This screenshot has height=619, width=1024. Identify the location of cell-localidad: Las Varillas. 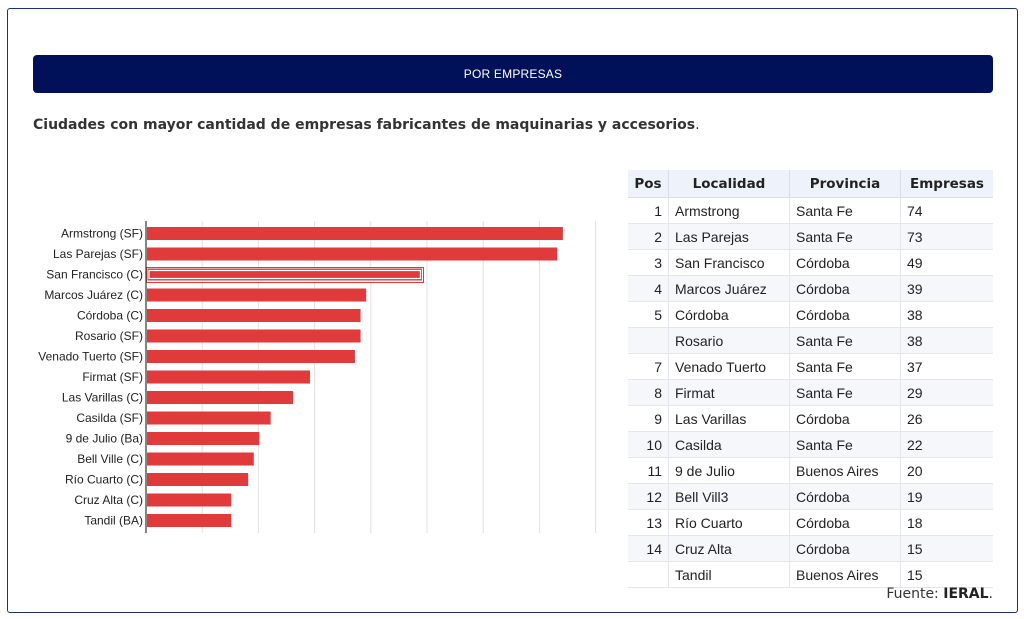
(729, 418).